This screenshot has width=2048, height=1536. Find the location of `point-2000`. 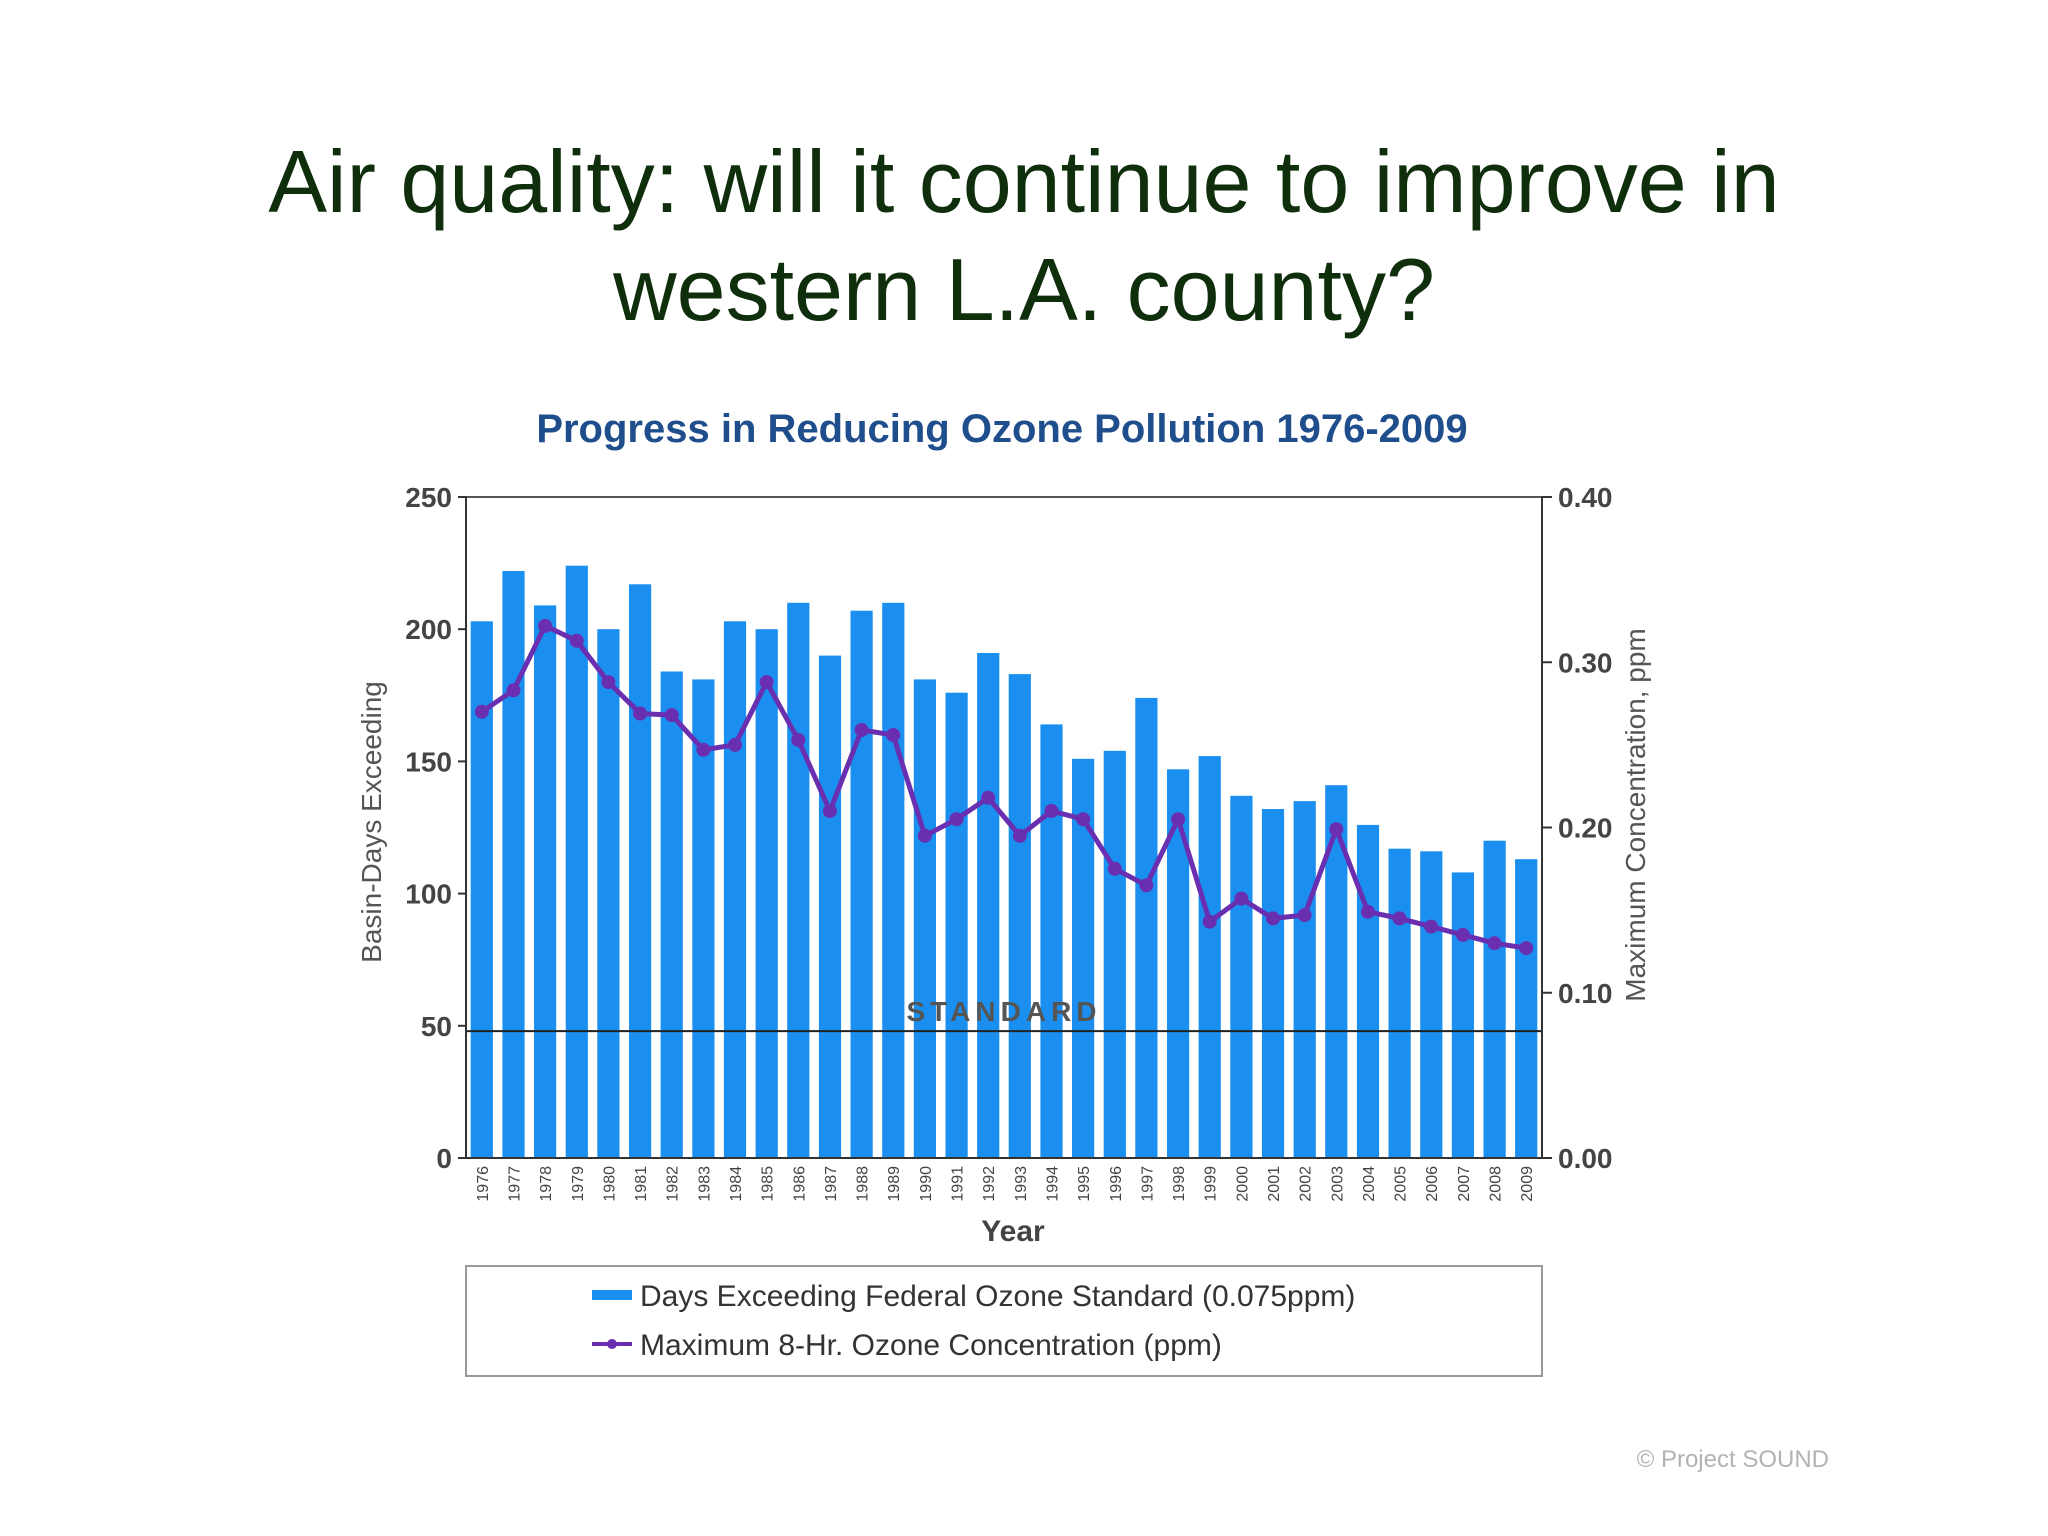

point-2000 is located at coordinates (1241, 898).